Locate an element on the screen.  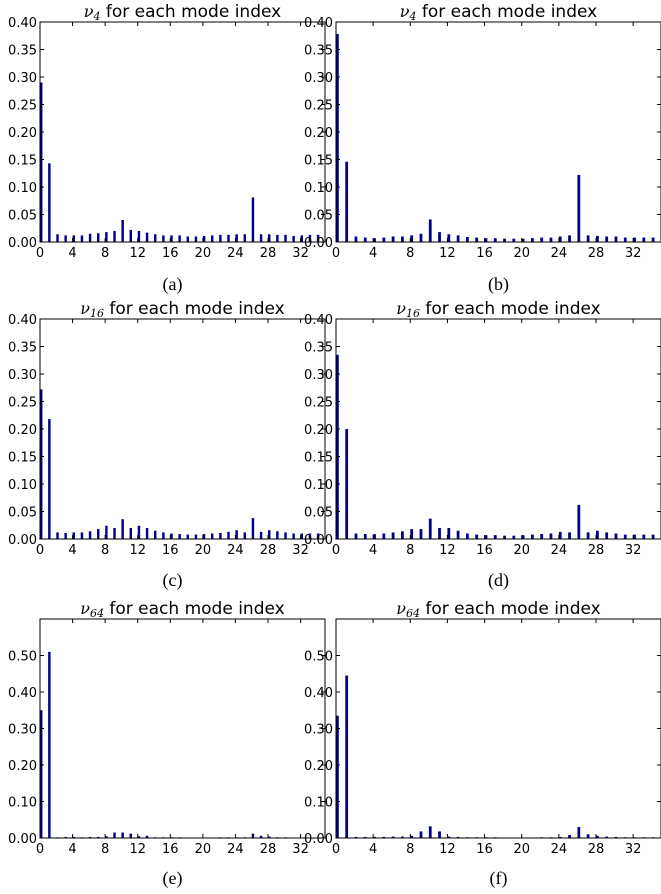
x-tick-label: 0 is located at coordinates (336, 253).